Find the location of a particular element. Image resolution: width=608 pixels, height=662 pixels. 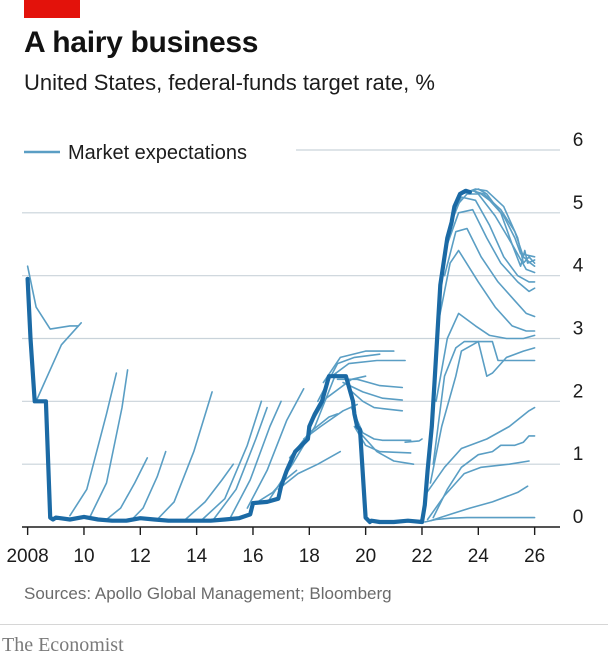

brand-tag is located at coordinates (52, 9).